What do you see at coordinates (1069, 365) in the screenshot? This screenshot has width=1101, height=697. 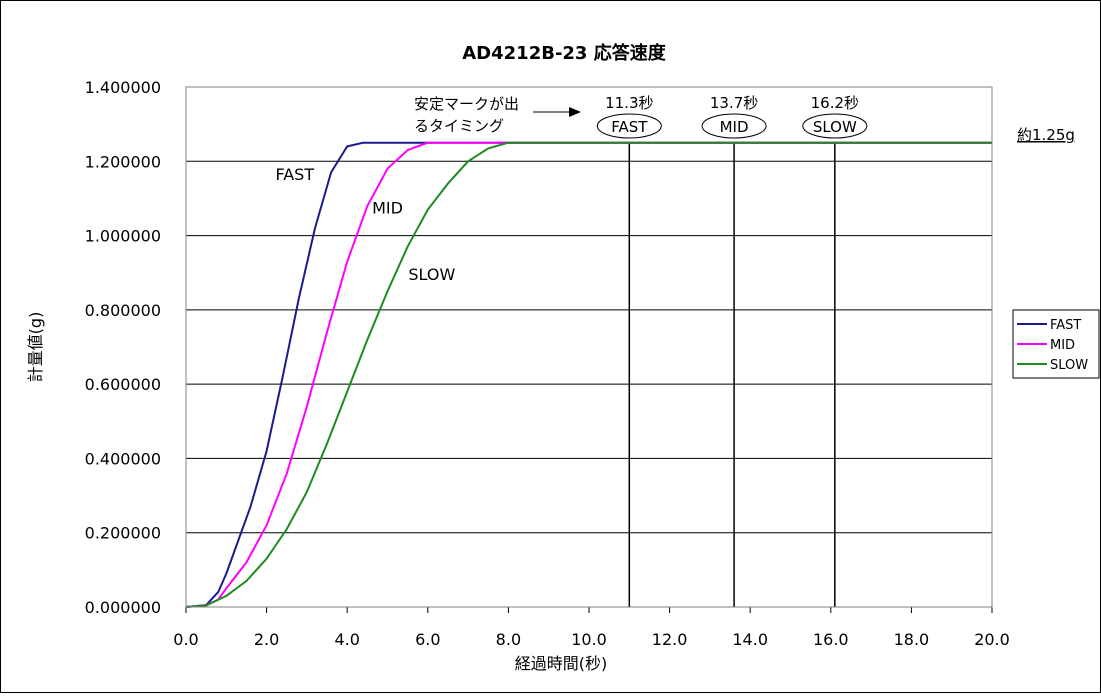 I see `legend-label: SLOW` at bounding box center [1069, 365].